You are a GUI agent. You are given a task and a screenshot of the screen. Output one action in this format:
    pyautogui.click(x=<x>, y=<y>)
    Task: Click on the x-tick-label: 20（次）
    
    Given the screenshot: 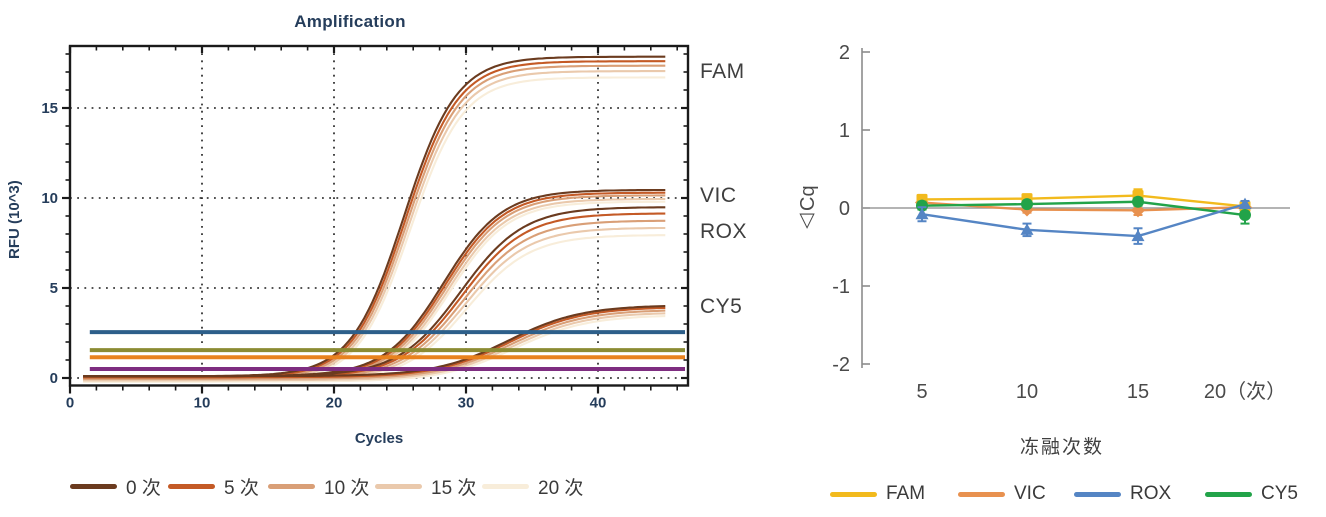 What is the action you would take?
    pyautogui.click(x=1245, y=391)
    